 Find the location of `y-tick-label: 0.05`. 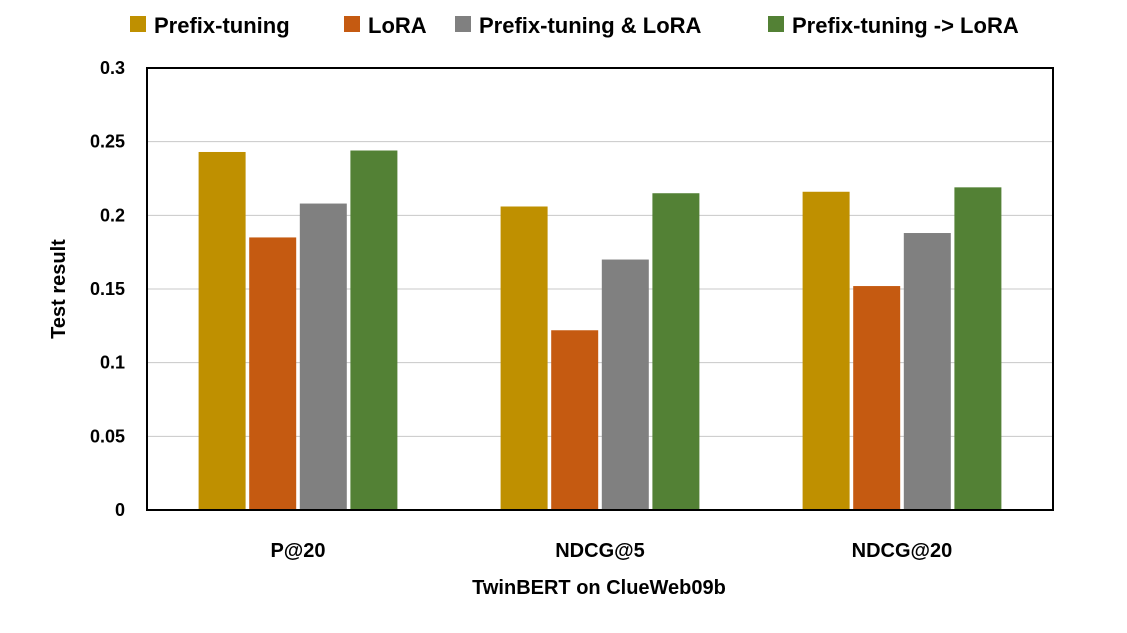

y-tick-label: 0.05 is located at coordinates (107, 436).